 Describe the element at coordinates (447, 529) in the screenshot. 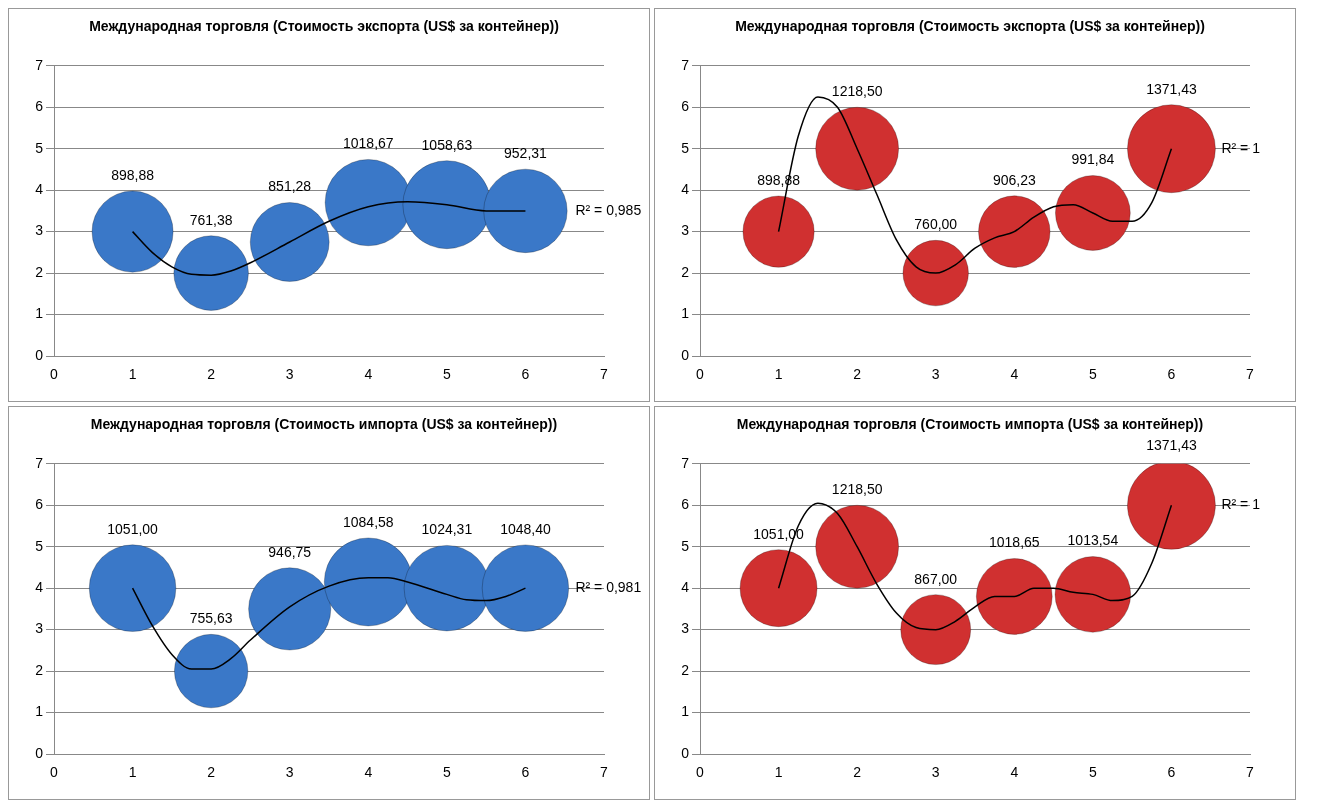

I see `annotation: 1024,31` at that location.